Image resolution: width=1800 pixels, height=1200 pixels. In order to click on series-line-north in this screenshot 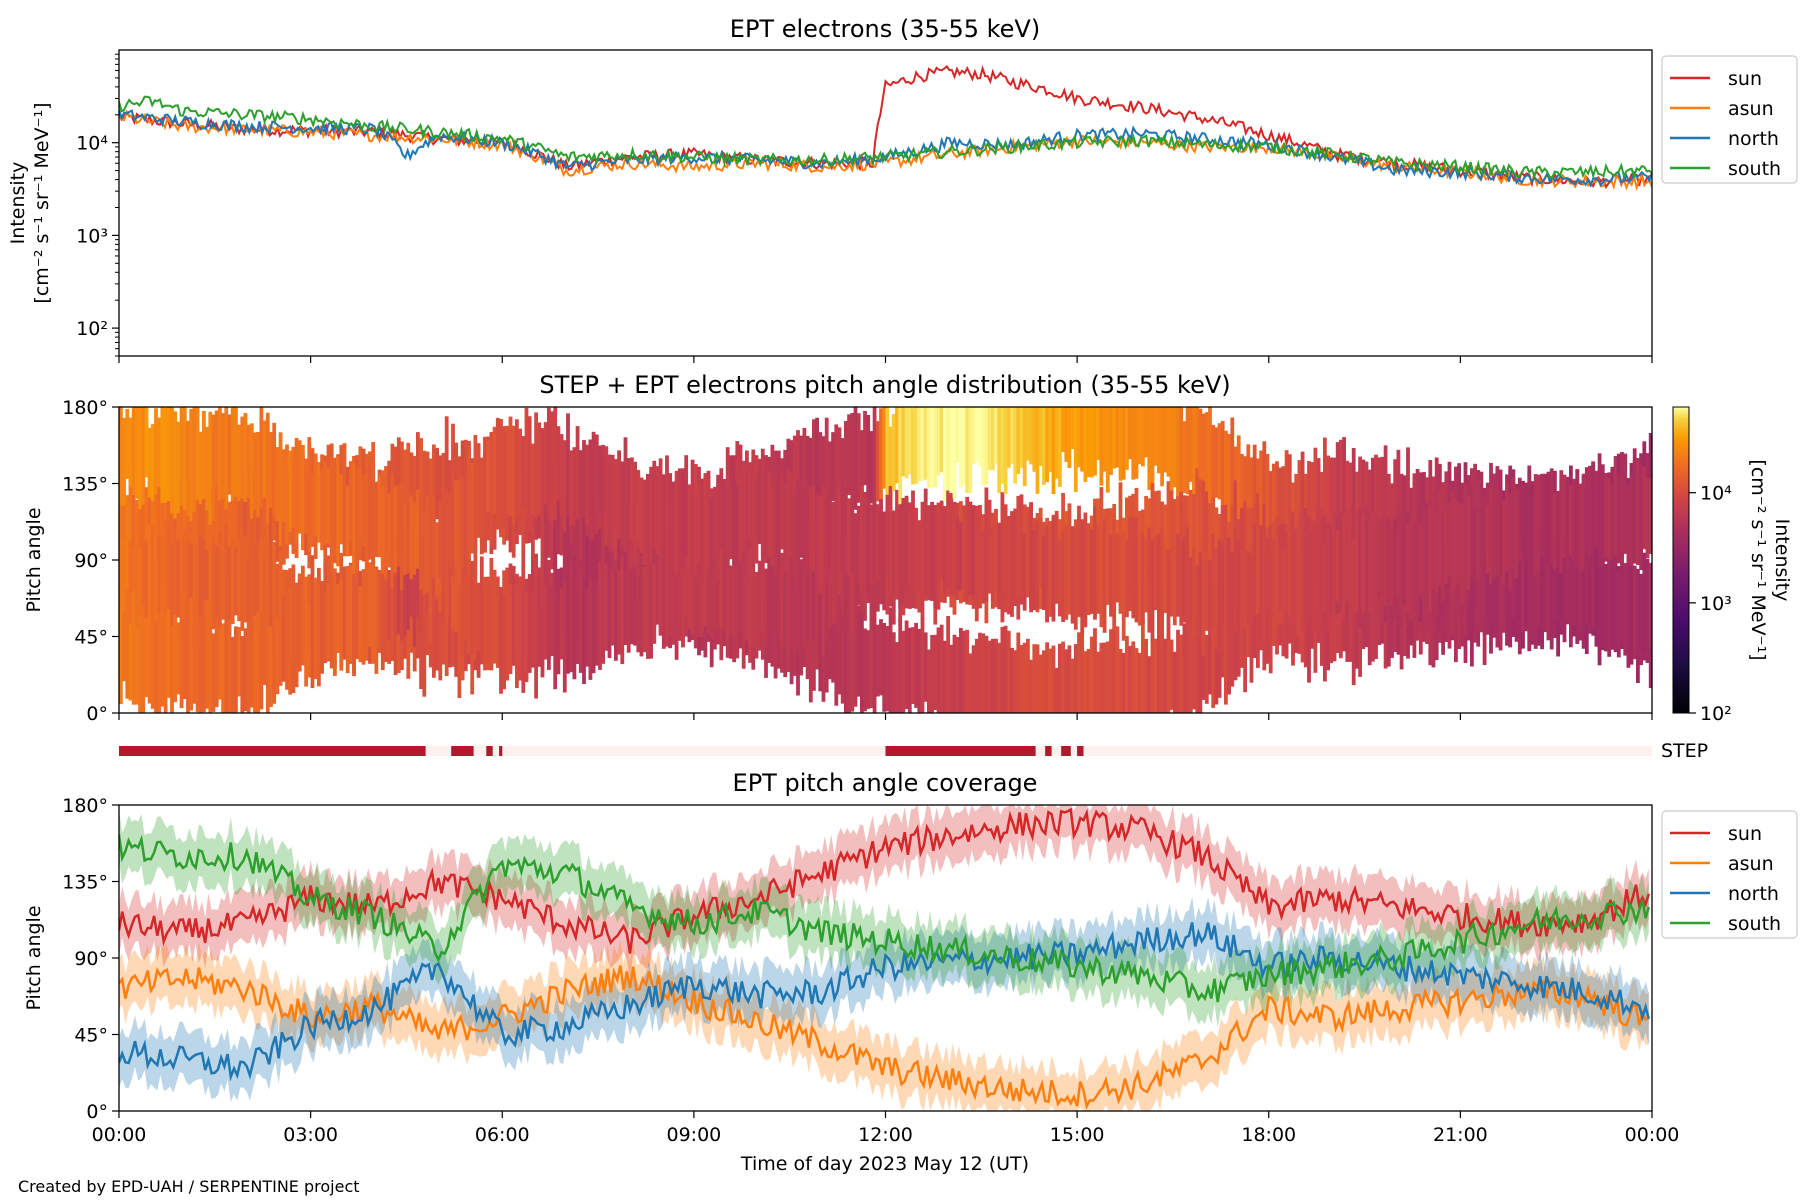, I will do `click(885, 1002)`.